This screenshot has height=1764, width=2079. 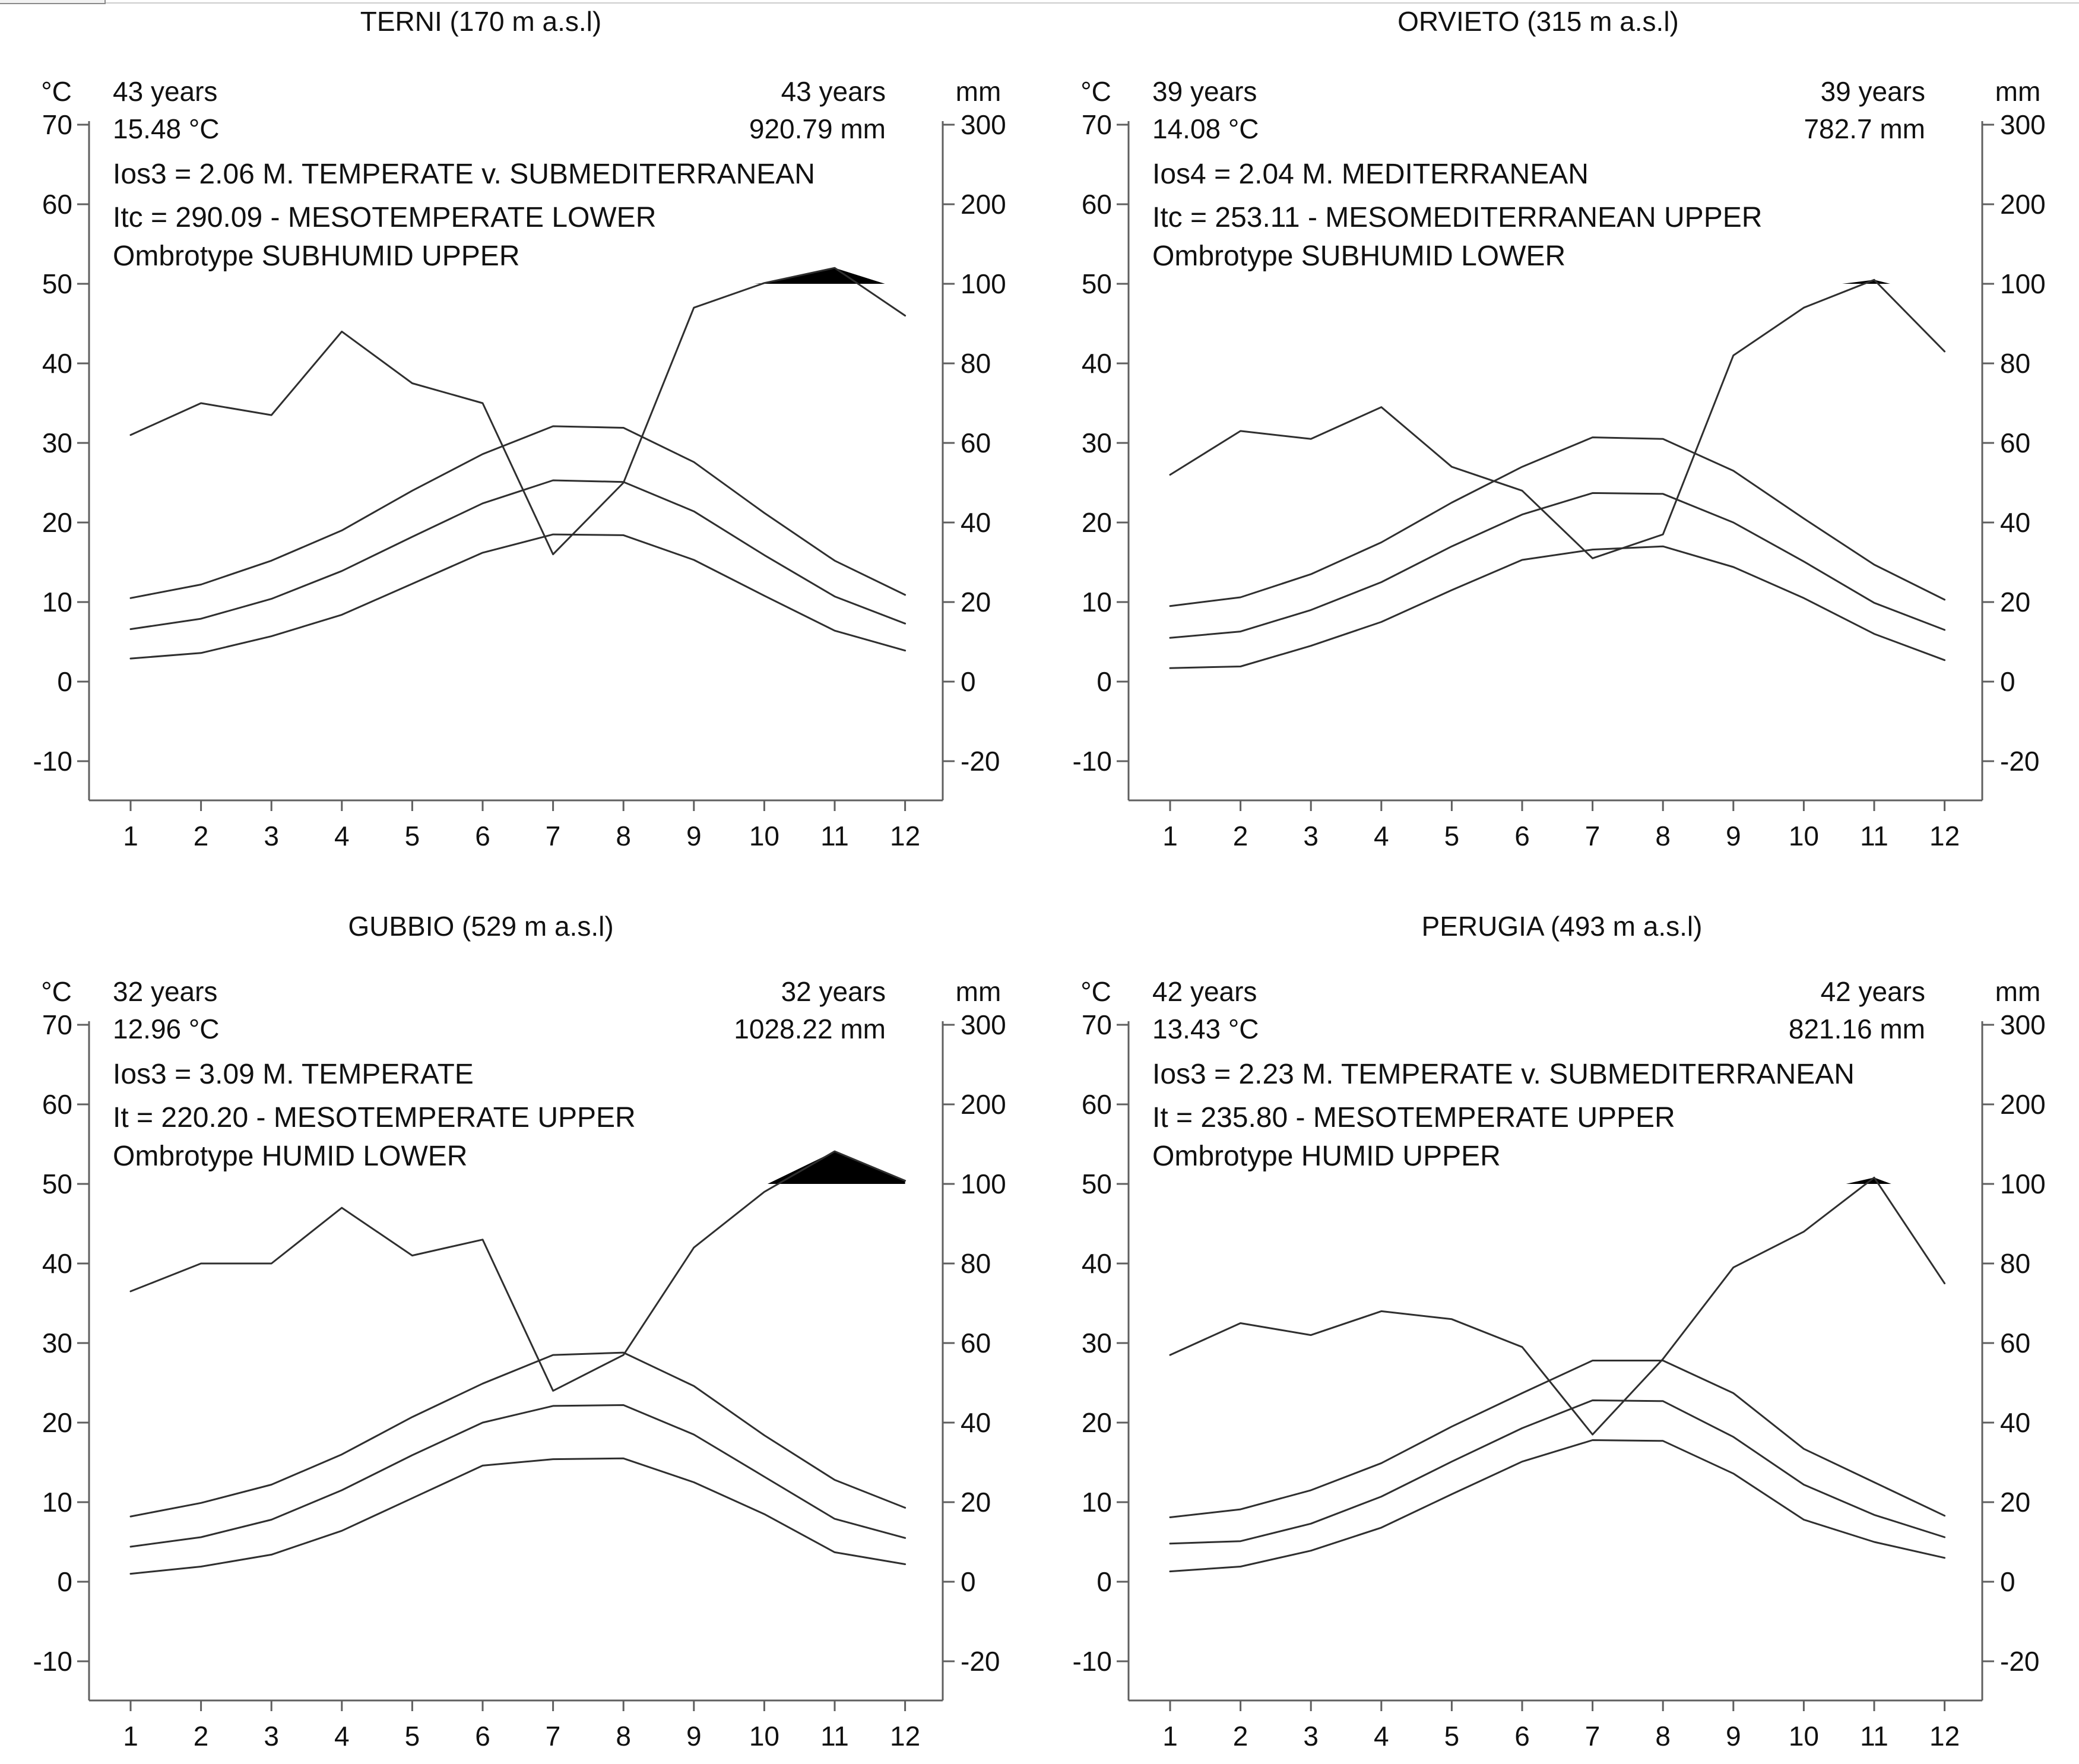 What do you see at coordinates (983, 283) in the screenshot?
I see `right-tick-label: 100` at bounding box center [983, 283].